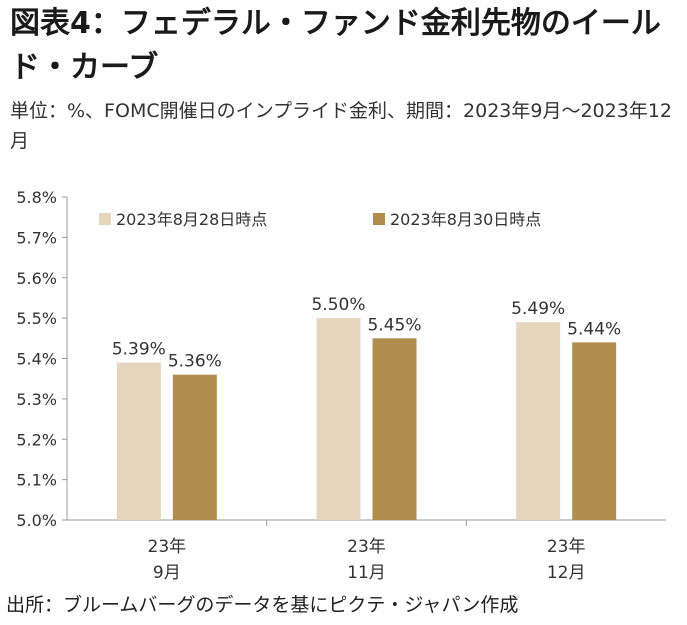 The image size is (687, 625). I want to click on y-tick-label: 5.4%, so click(36, 359).